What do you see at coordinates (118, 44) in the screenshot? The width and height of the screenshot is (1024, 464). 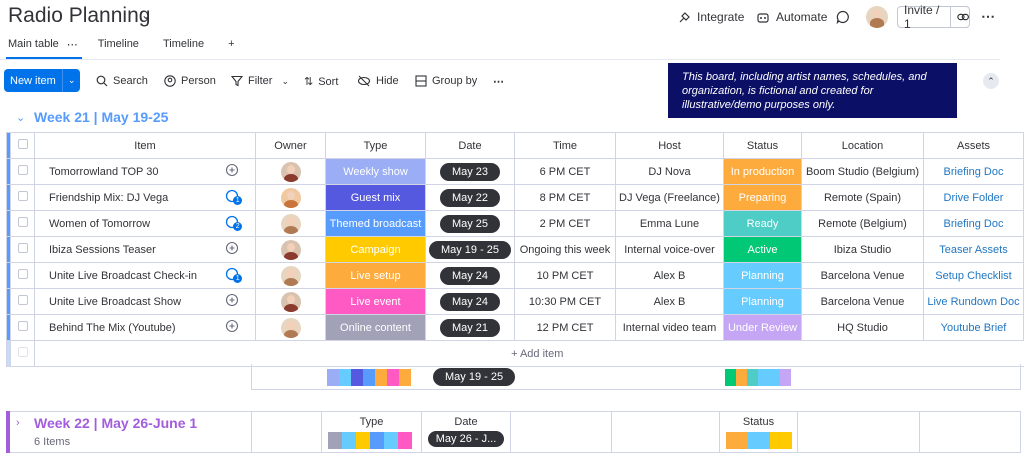 I see `tab-timeline: Timeline` at bounding box center [118, 44].